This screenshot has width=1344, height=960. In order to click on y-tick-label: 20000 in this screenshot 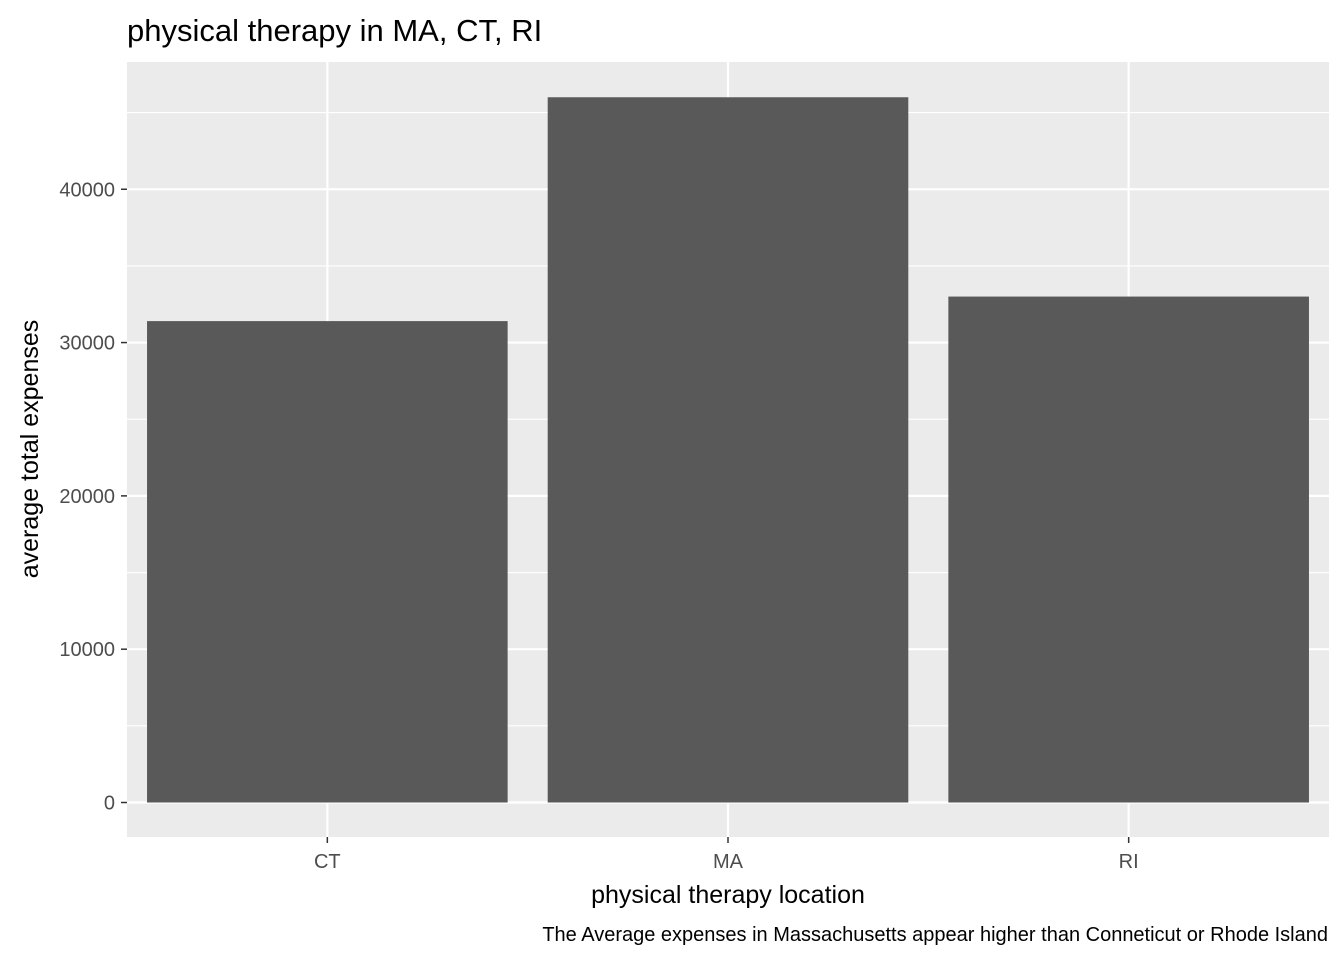, I will do `click(87, 497)`.